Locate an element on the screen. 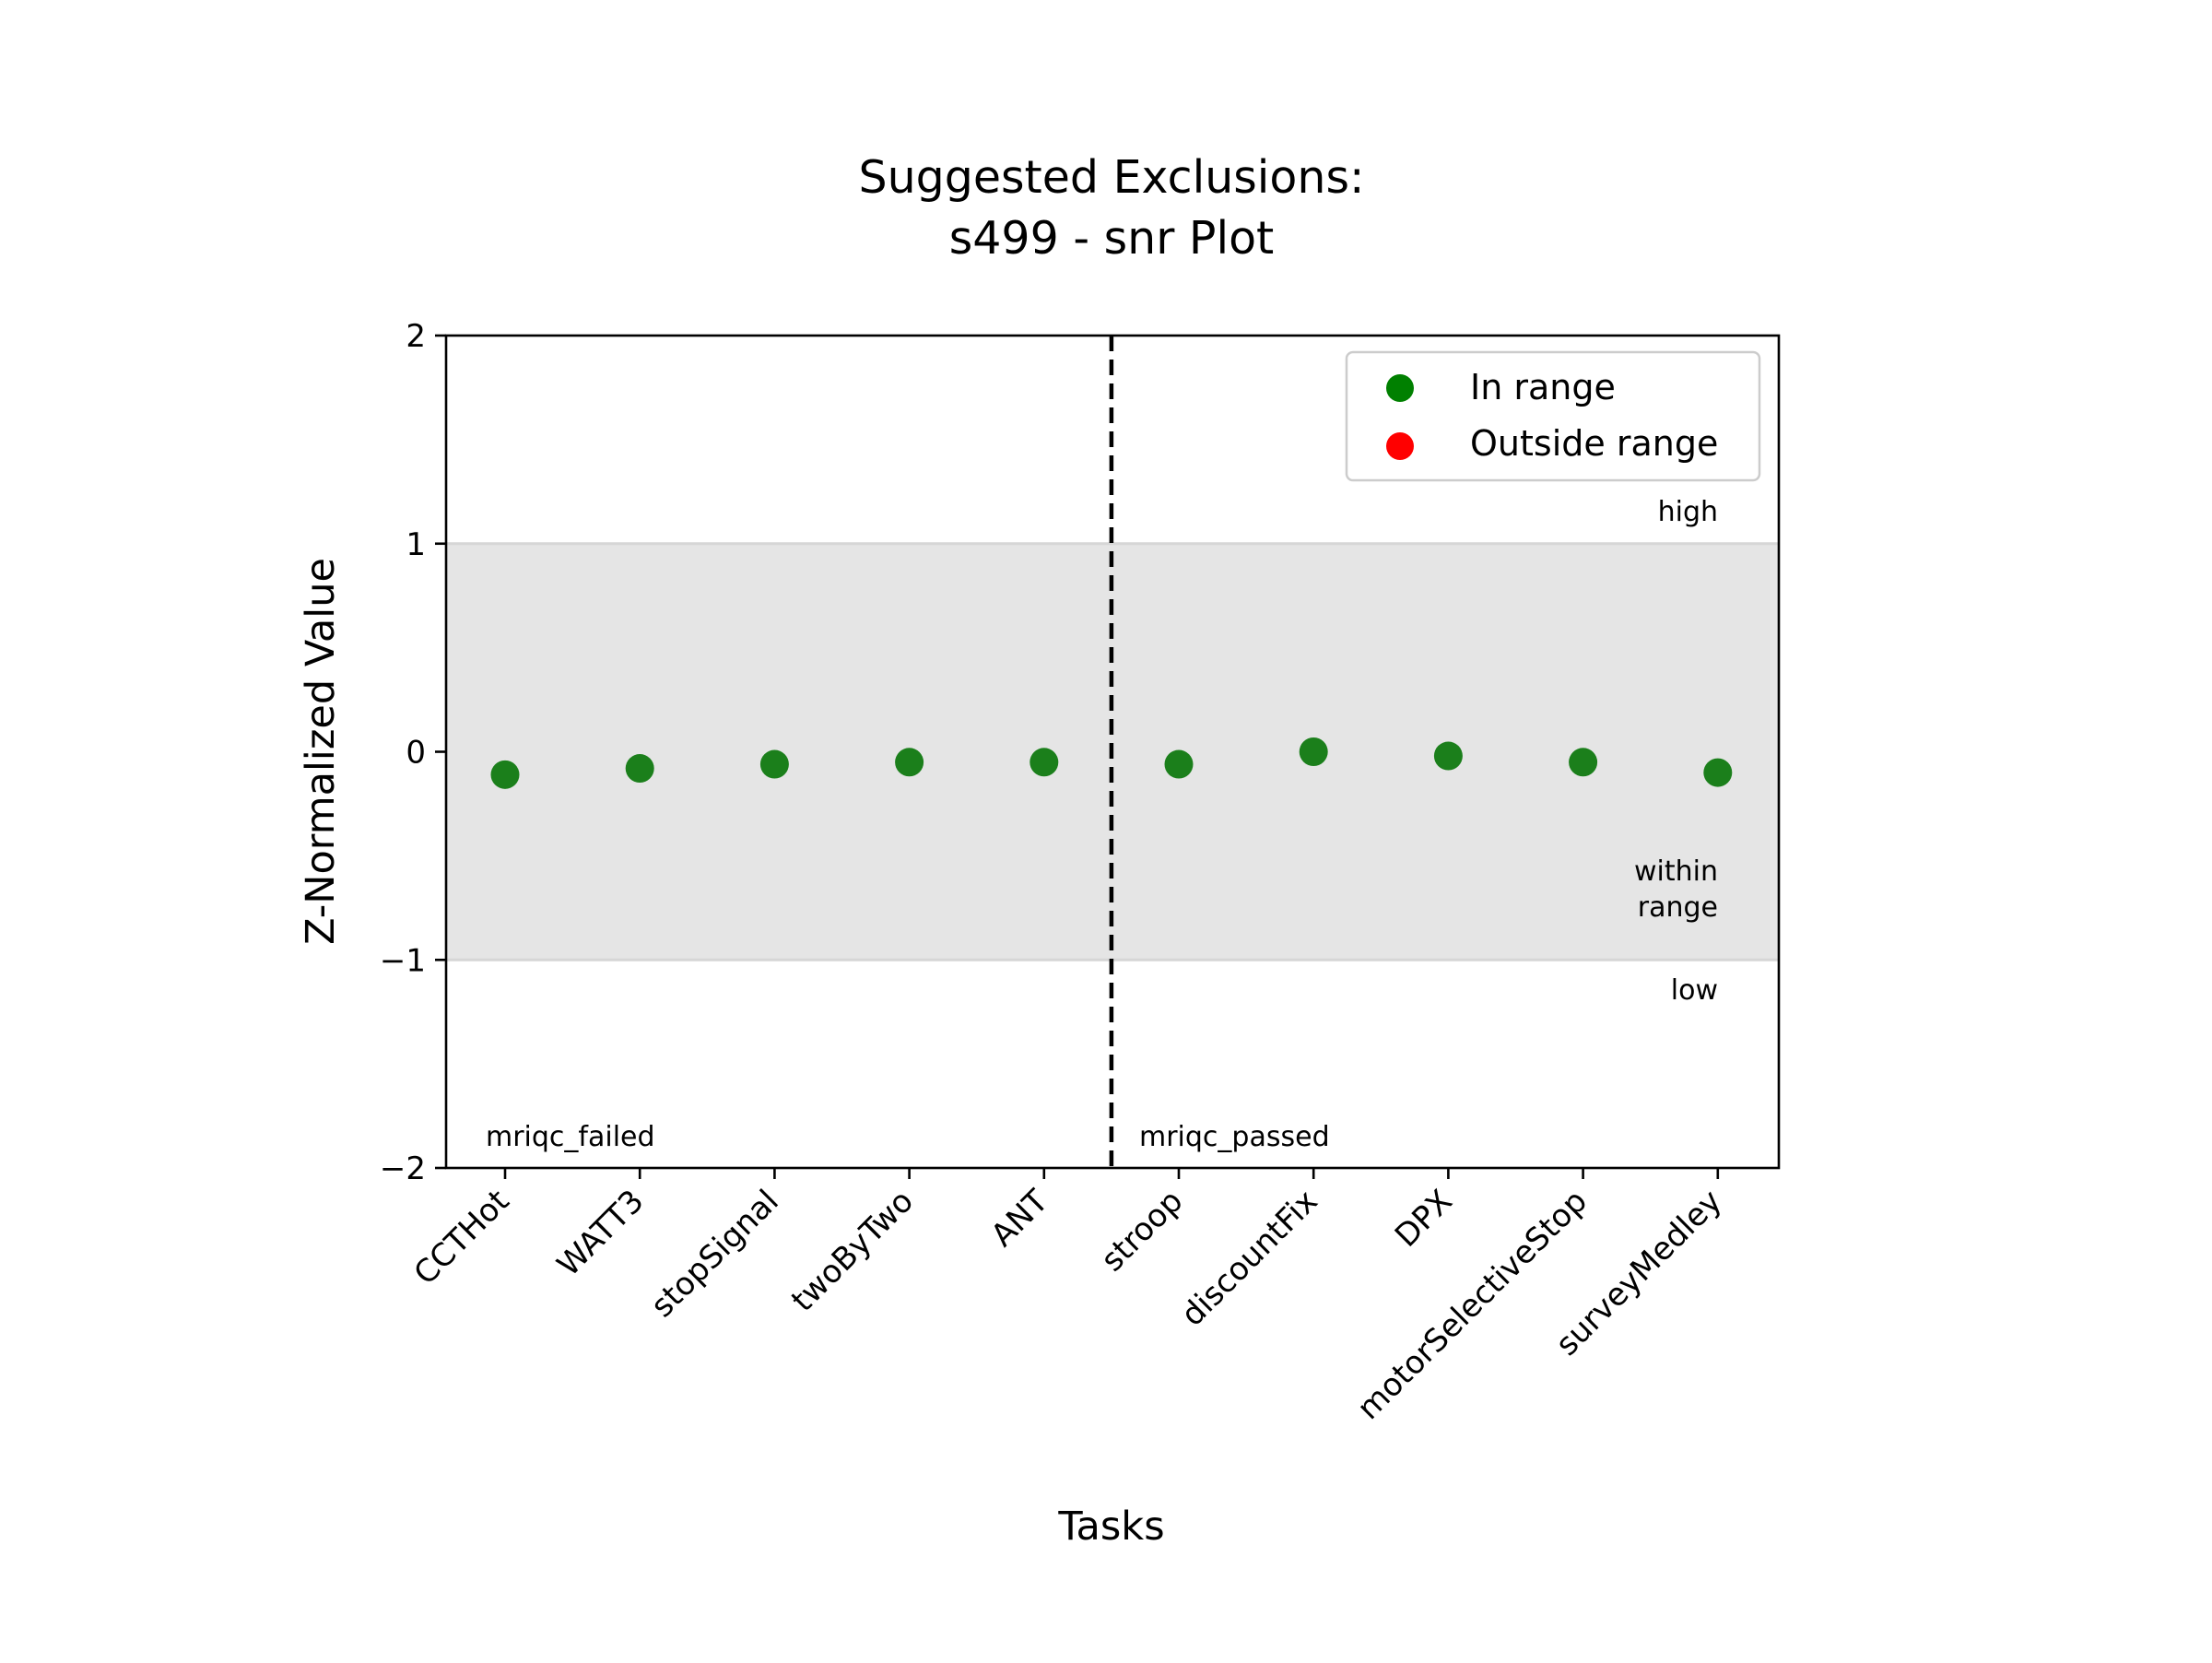 The width and height of the screenshot is (2212, 1663). x-tick-label-two-by-two: twoByTwo is located at coordinates (852, 1251).